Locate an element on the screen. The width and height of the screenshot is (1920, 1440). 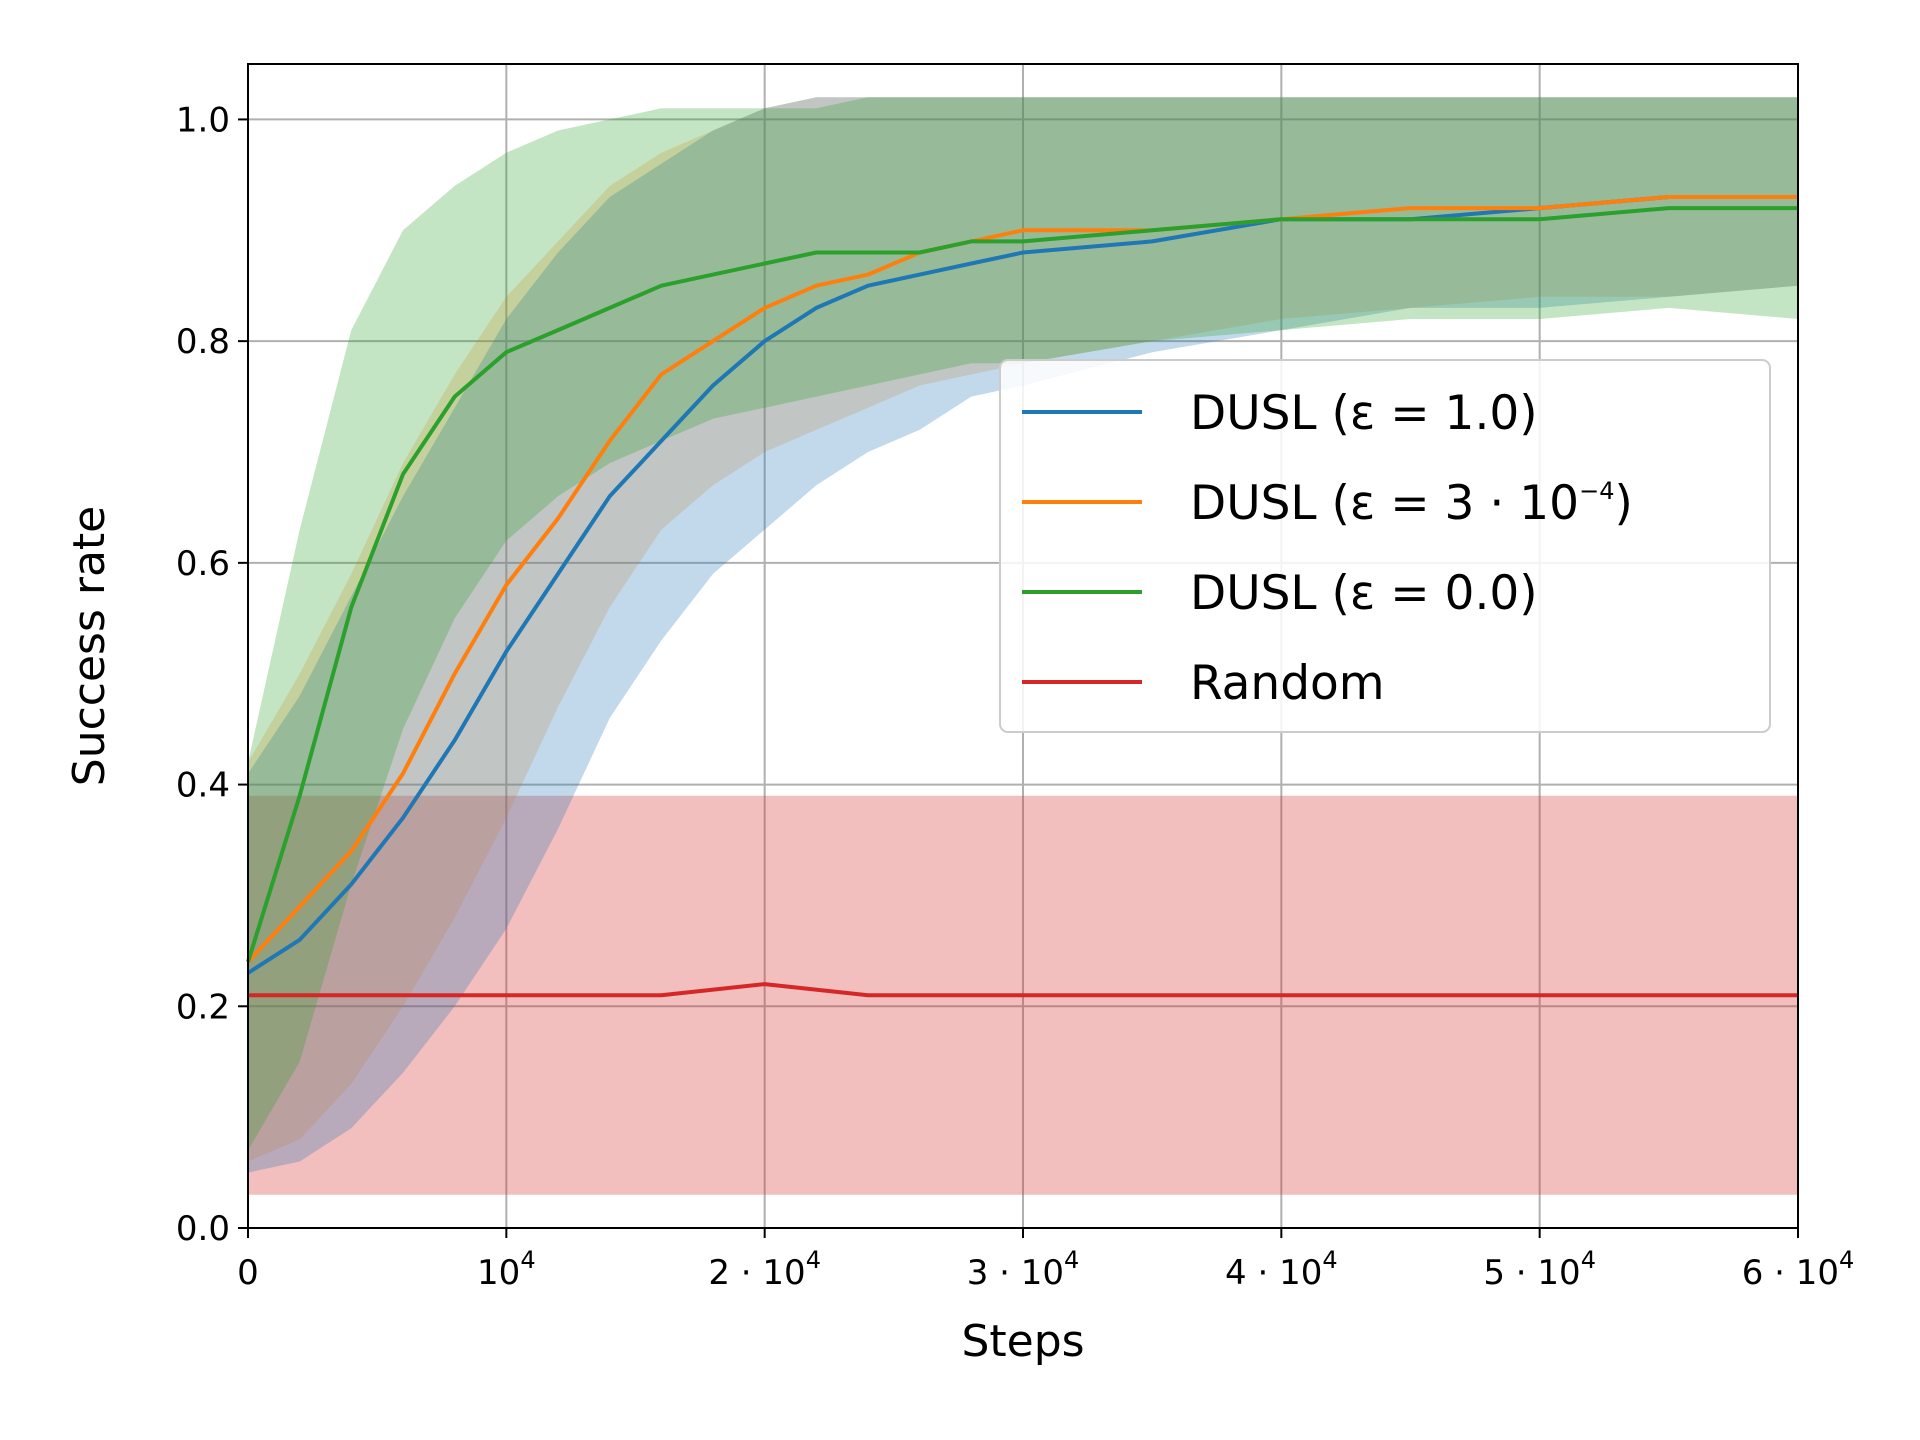
legend-box is located at coordinates (1385, 546).